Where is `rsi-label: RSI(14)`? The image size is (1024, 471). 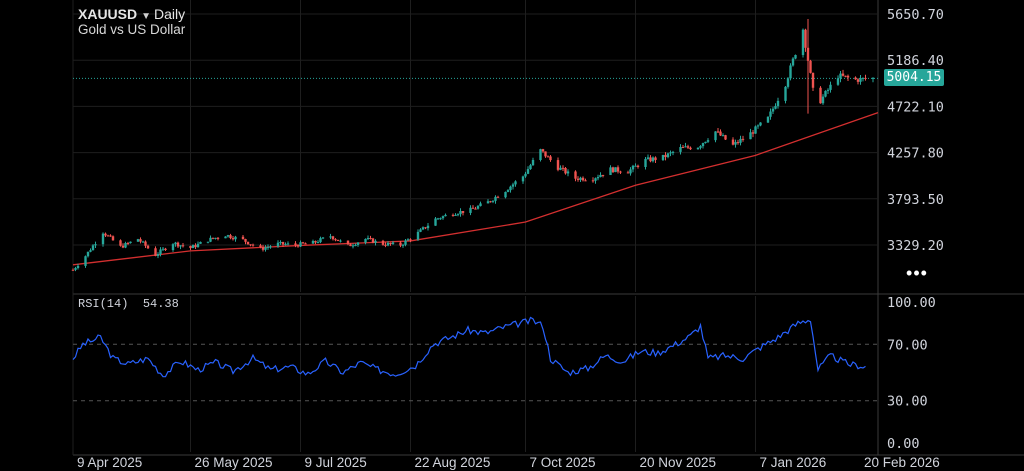 rsi-label: RSI(14) is located at coordinates (103, 304).